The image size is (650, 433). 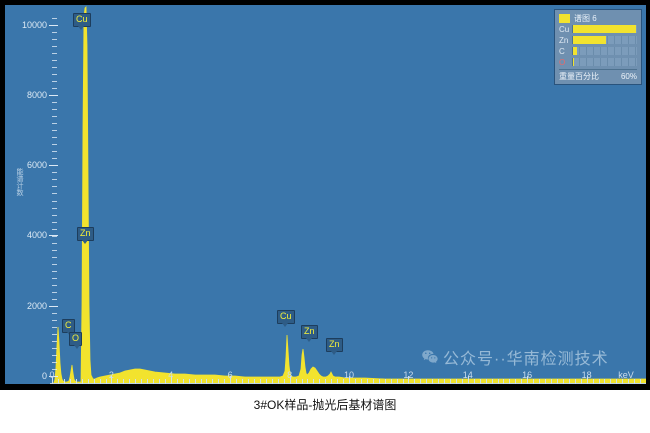 I want to click on legend-footer: 重量百分比 60%, so click(x=598, y=75).